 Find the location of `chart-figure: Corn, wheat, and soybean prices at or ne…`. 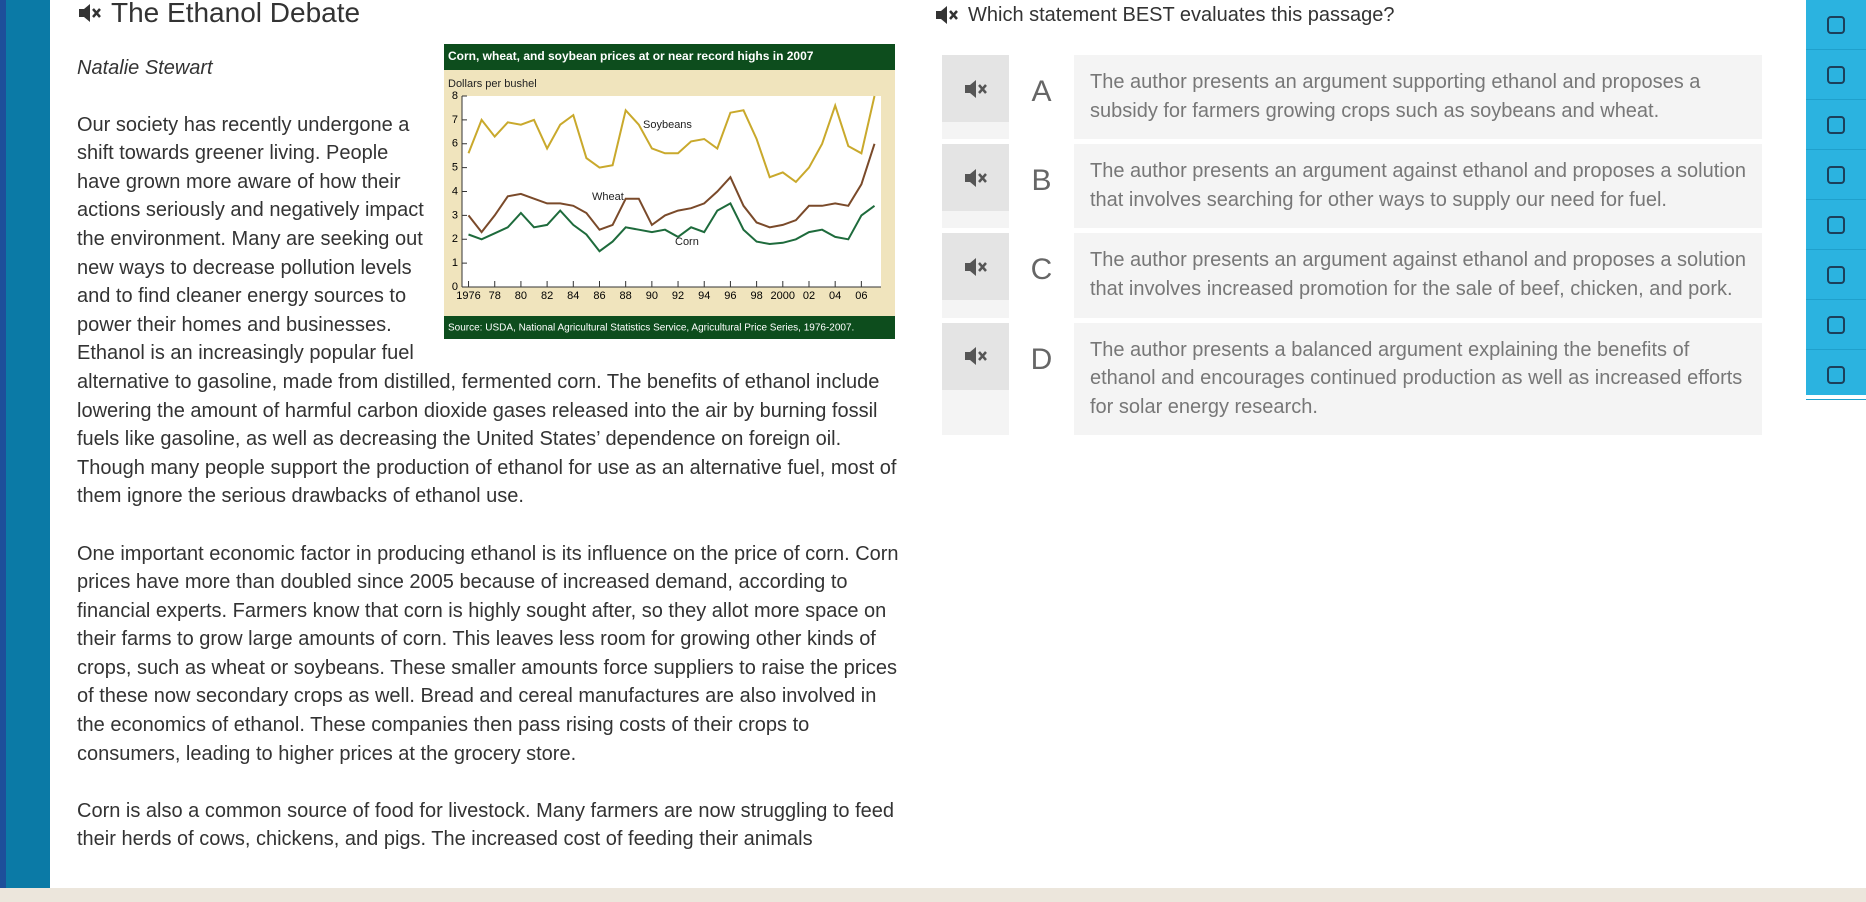

chart-figure: Corn, wheat, and soybean prices at or ne… is located at coordinates (669, 191).